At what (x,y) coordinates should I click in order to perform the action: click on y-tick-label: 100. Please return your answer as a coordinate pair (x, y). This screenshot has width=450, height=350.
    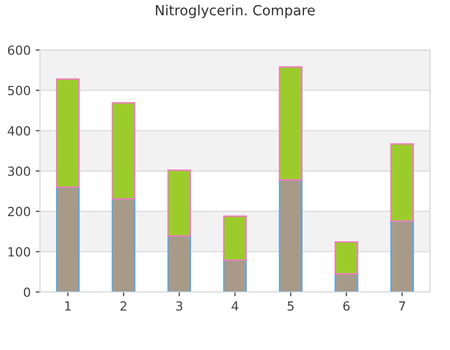
    Looking at the image, I should click on (19, 252).